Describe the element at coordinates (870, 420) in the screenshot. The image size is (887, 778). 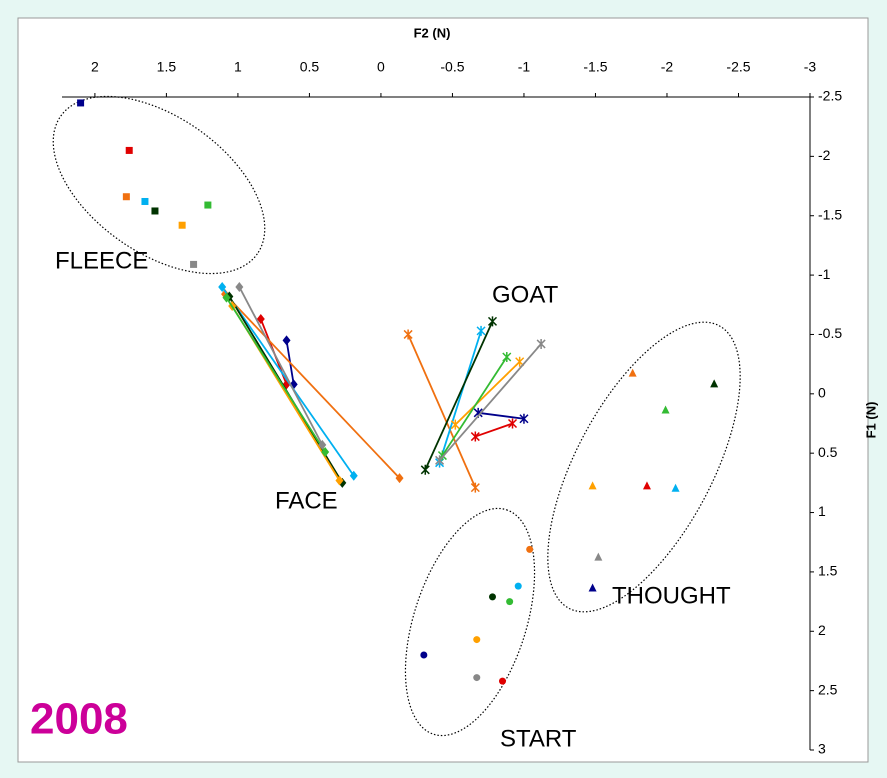
I see `y-axis-title: F1 (N)` at that location.